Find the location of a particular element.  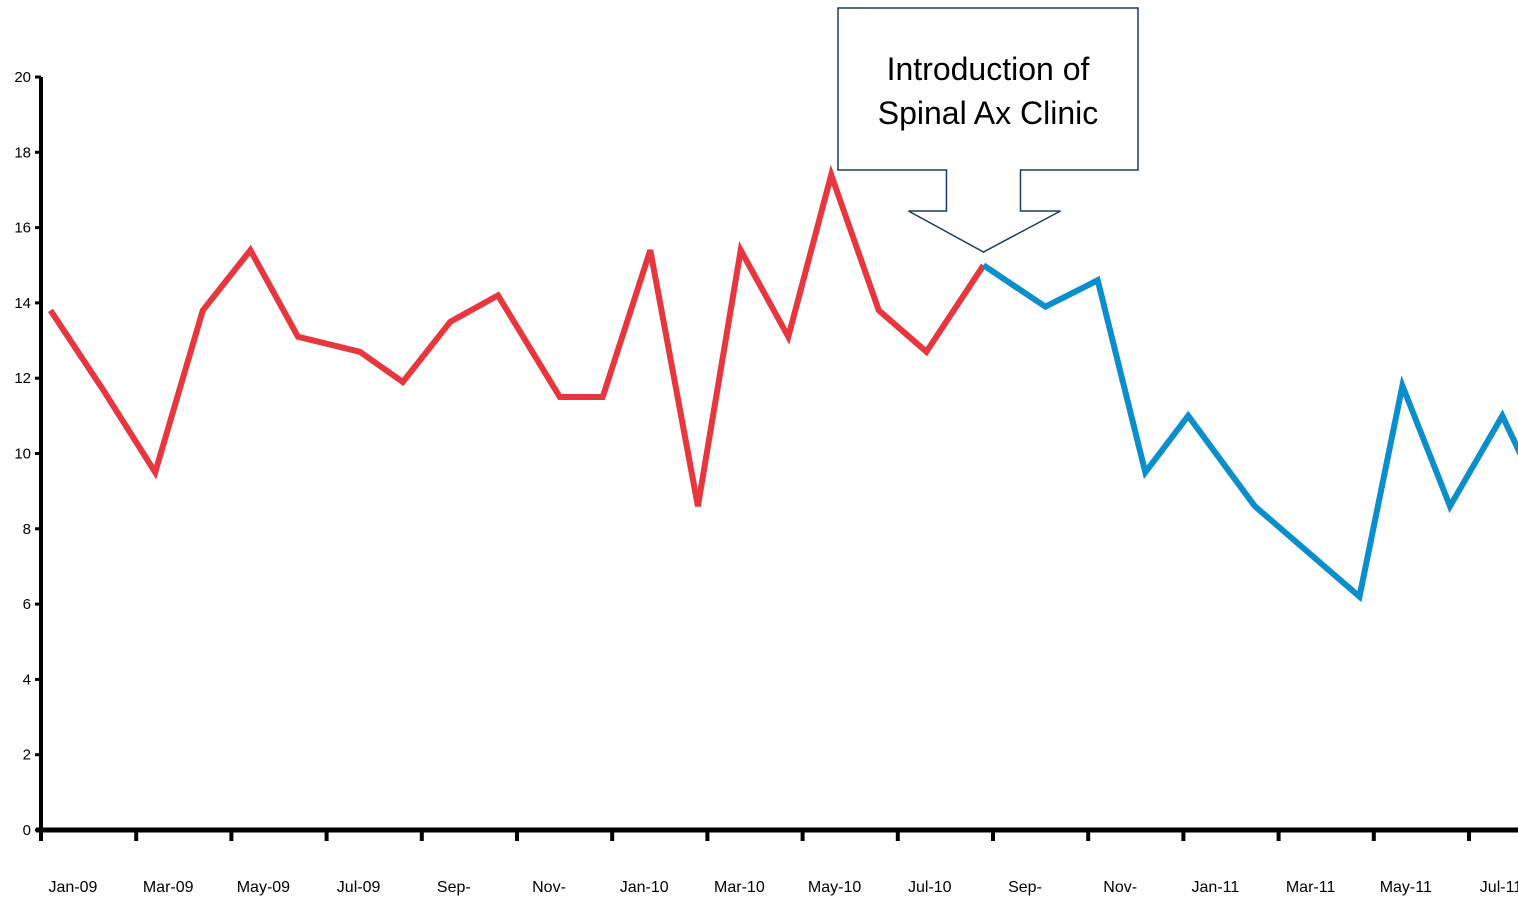

y-tick-label: 6 is located at coordinates (27, 604).